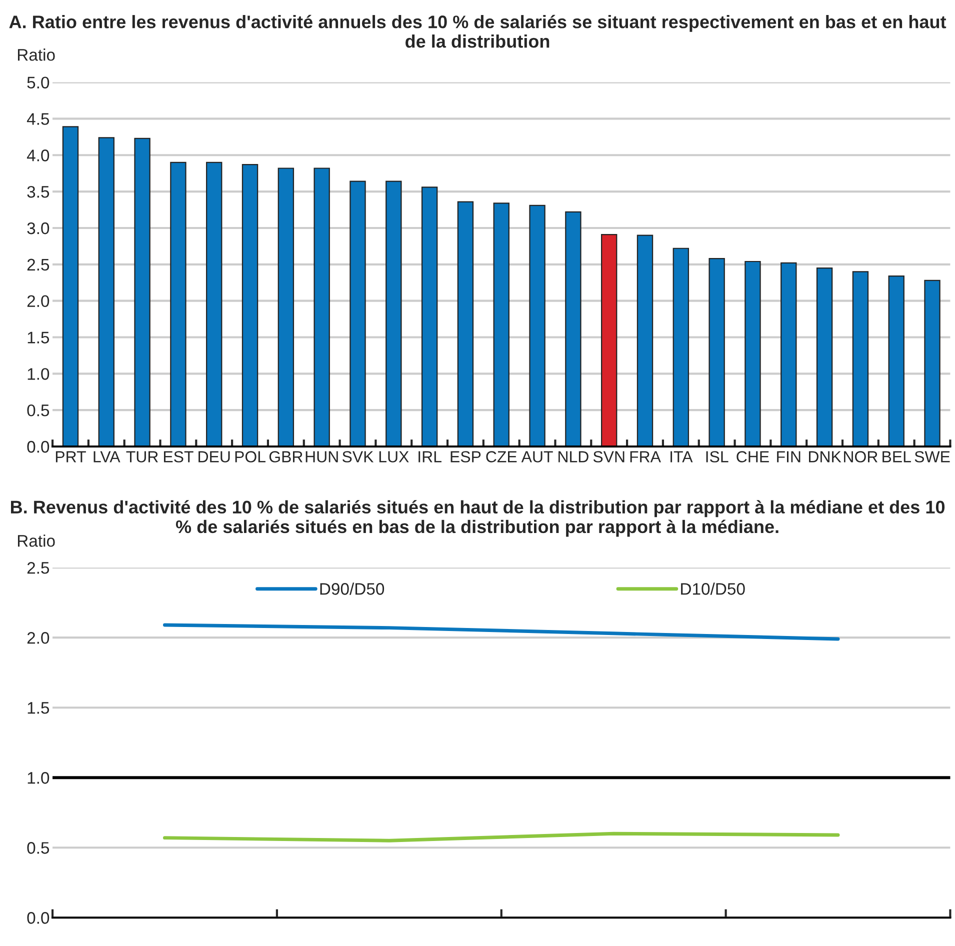 The height and width of the screenshot is (946, 955). I want to click on x-tick-label: POL, so click(250, 456).